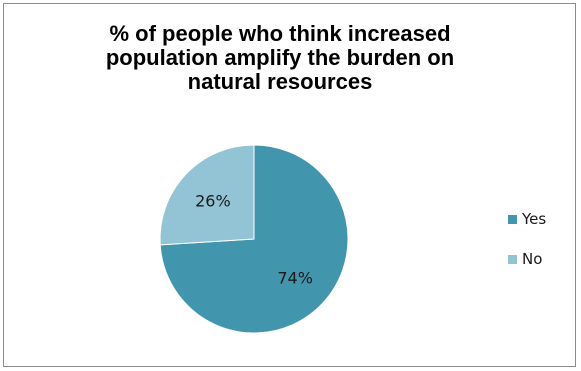  What do you see at coordinates (280, 33) in the screenshot?
I see `chart-title-line-1: % of people who think increased` at bounding box center [280, 33].